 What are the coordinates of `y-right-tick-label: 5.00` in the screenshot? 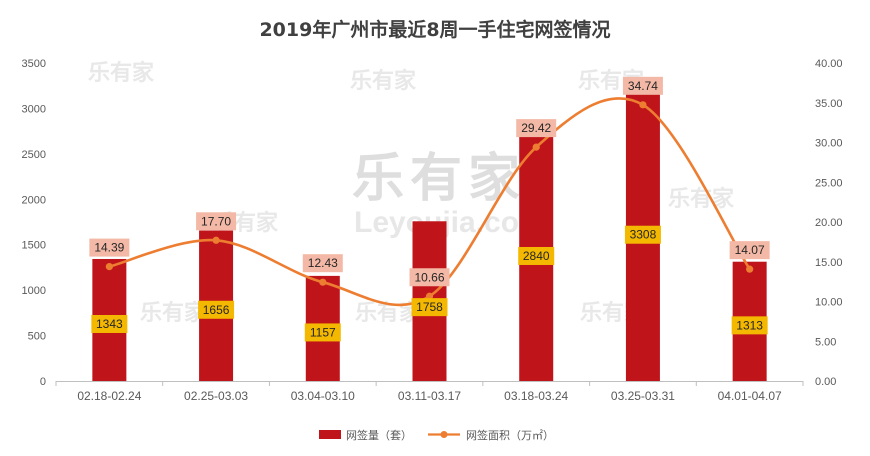 It's located at (825, 342).